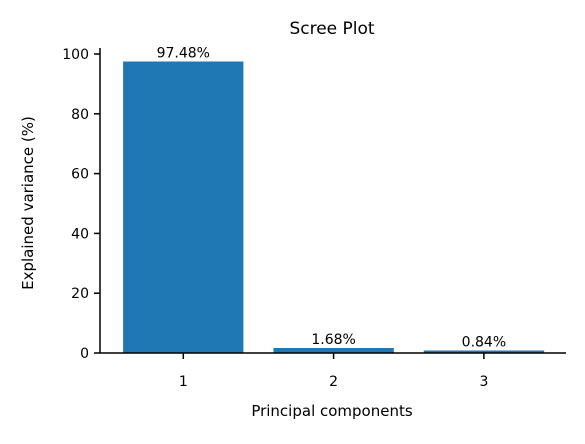 The image size is (585, 444). What do you see at coordinates (28, 203) in the screenshot?
I see `y-axis-label: Explained variance (%)` at bounding box center [28, 203].